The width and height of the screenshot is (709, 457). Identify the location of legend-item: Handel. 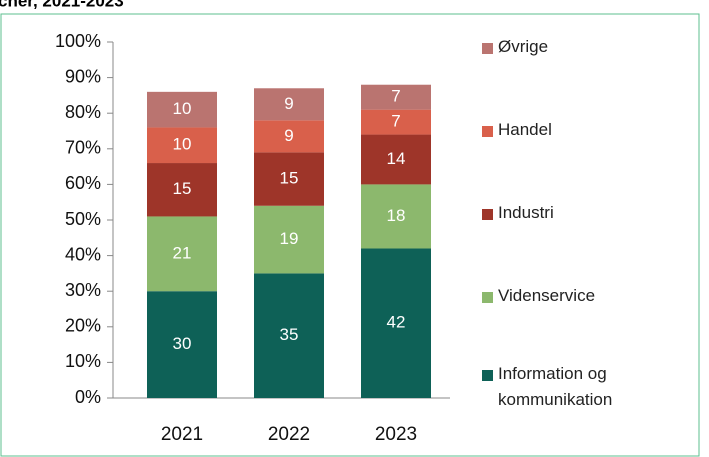
(565, 131).